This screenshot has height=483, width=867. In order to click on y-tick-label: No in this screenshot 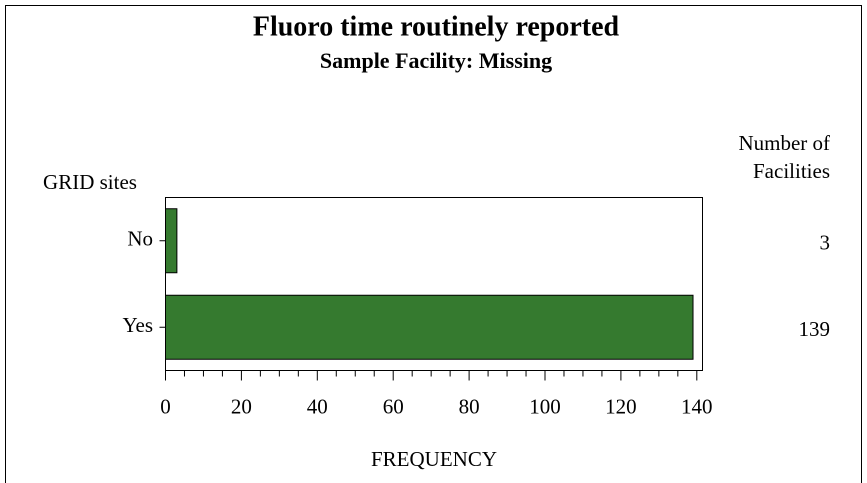, I will do `click(140, 239)`.